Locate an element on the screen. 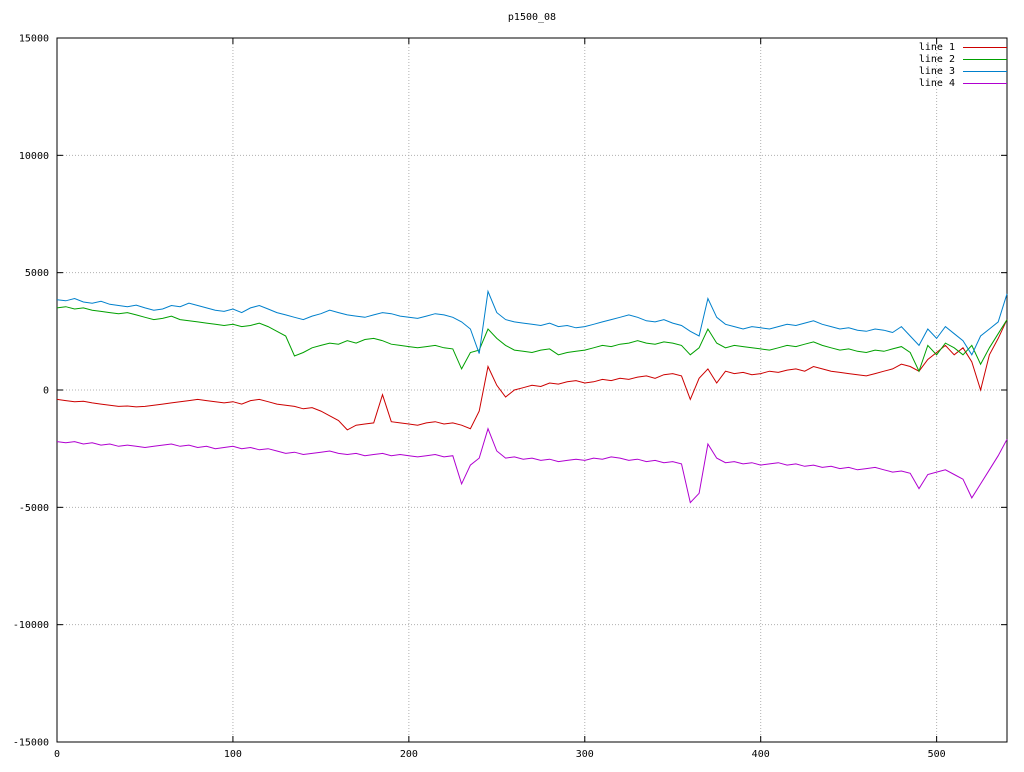 The image size is (1024, 772). legend-item: line 2 is located at coordinates (963, 59).